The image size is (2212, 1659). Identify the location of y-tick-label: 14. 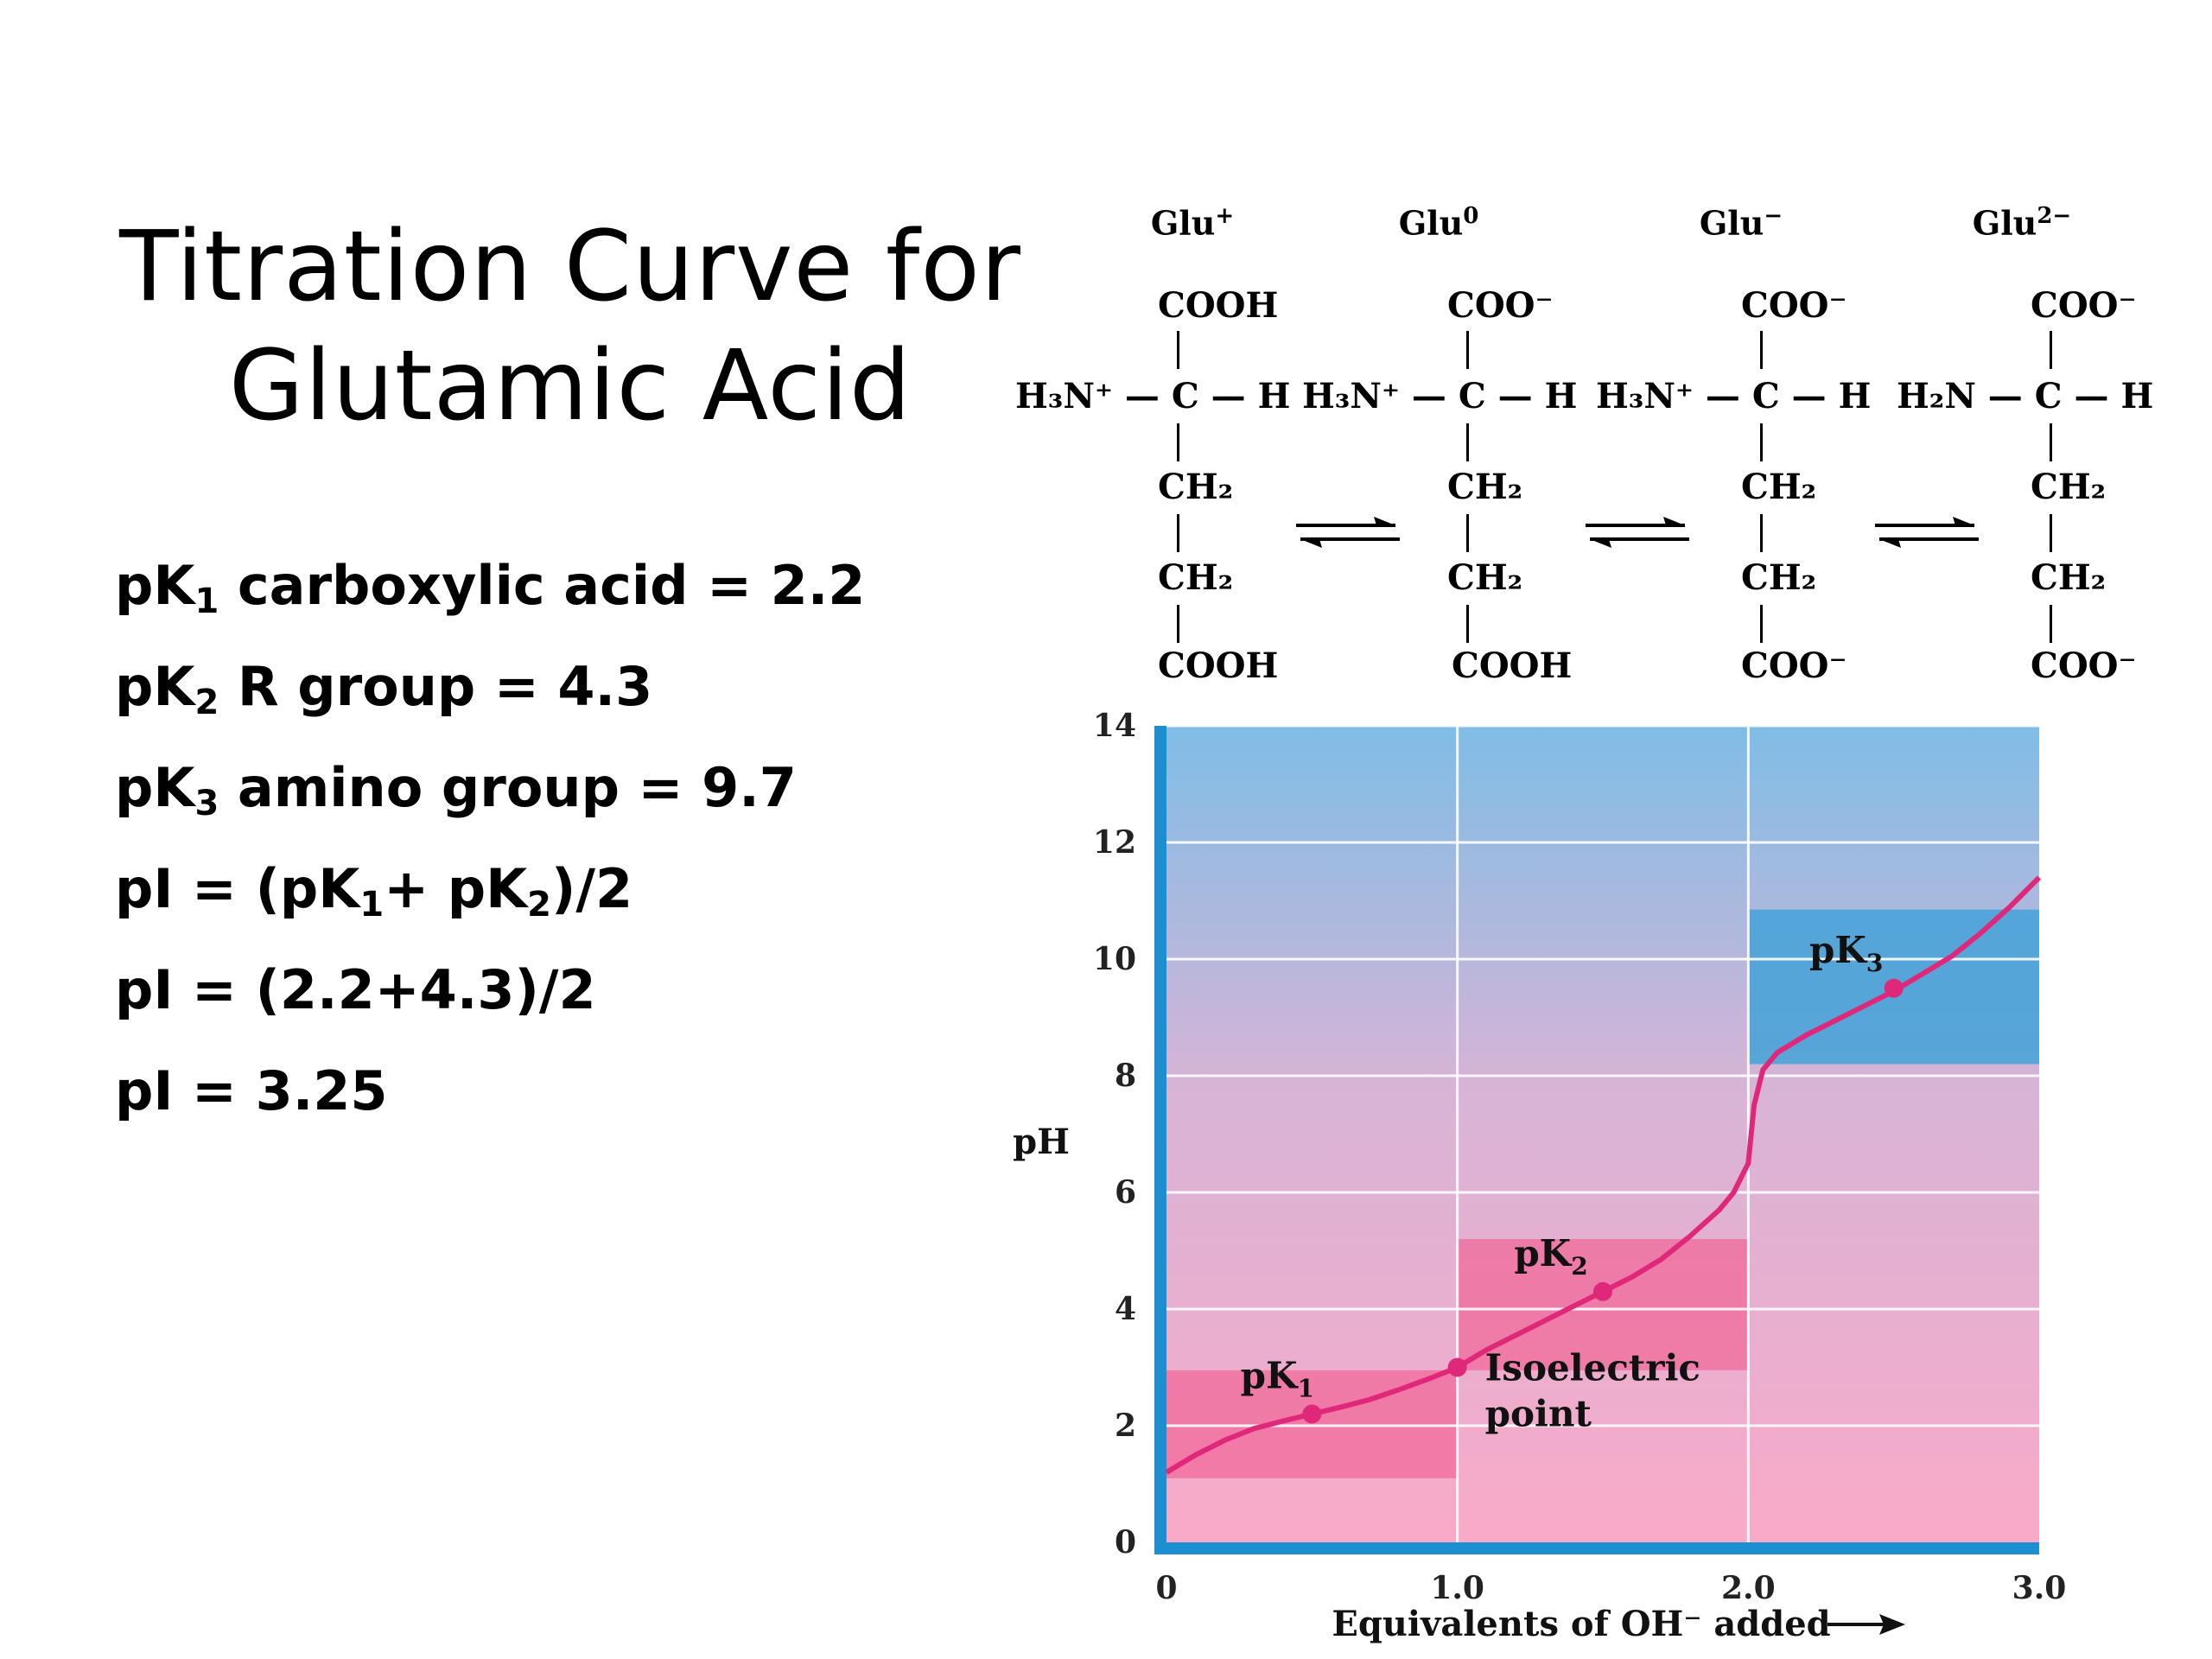
(1114, 726).